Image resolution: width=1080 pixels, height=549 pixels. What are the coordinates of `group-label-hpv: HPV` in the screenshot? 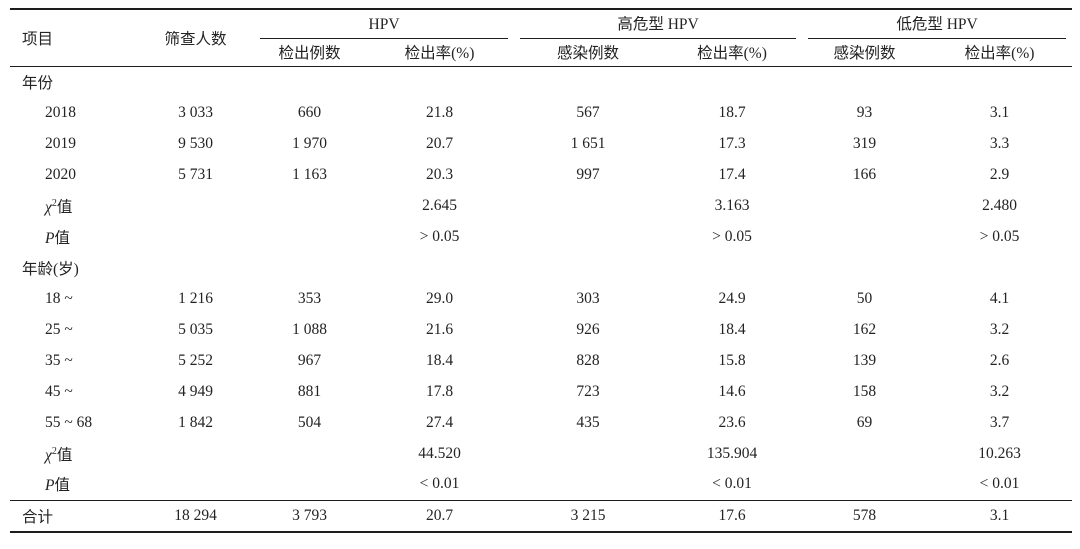 It's located at (384, 24).